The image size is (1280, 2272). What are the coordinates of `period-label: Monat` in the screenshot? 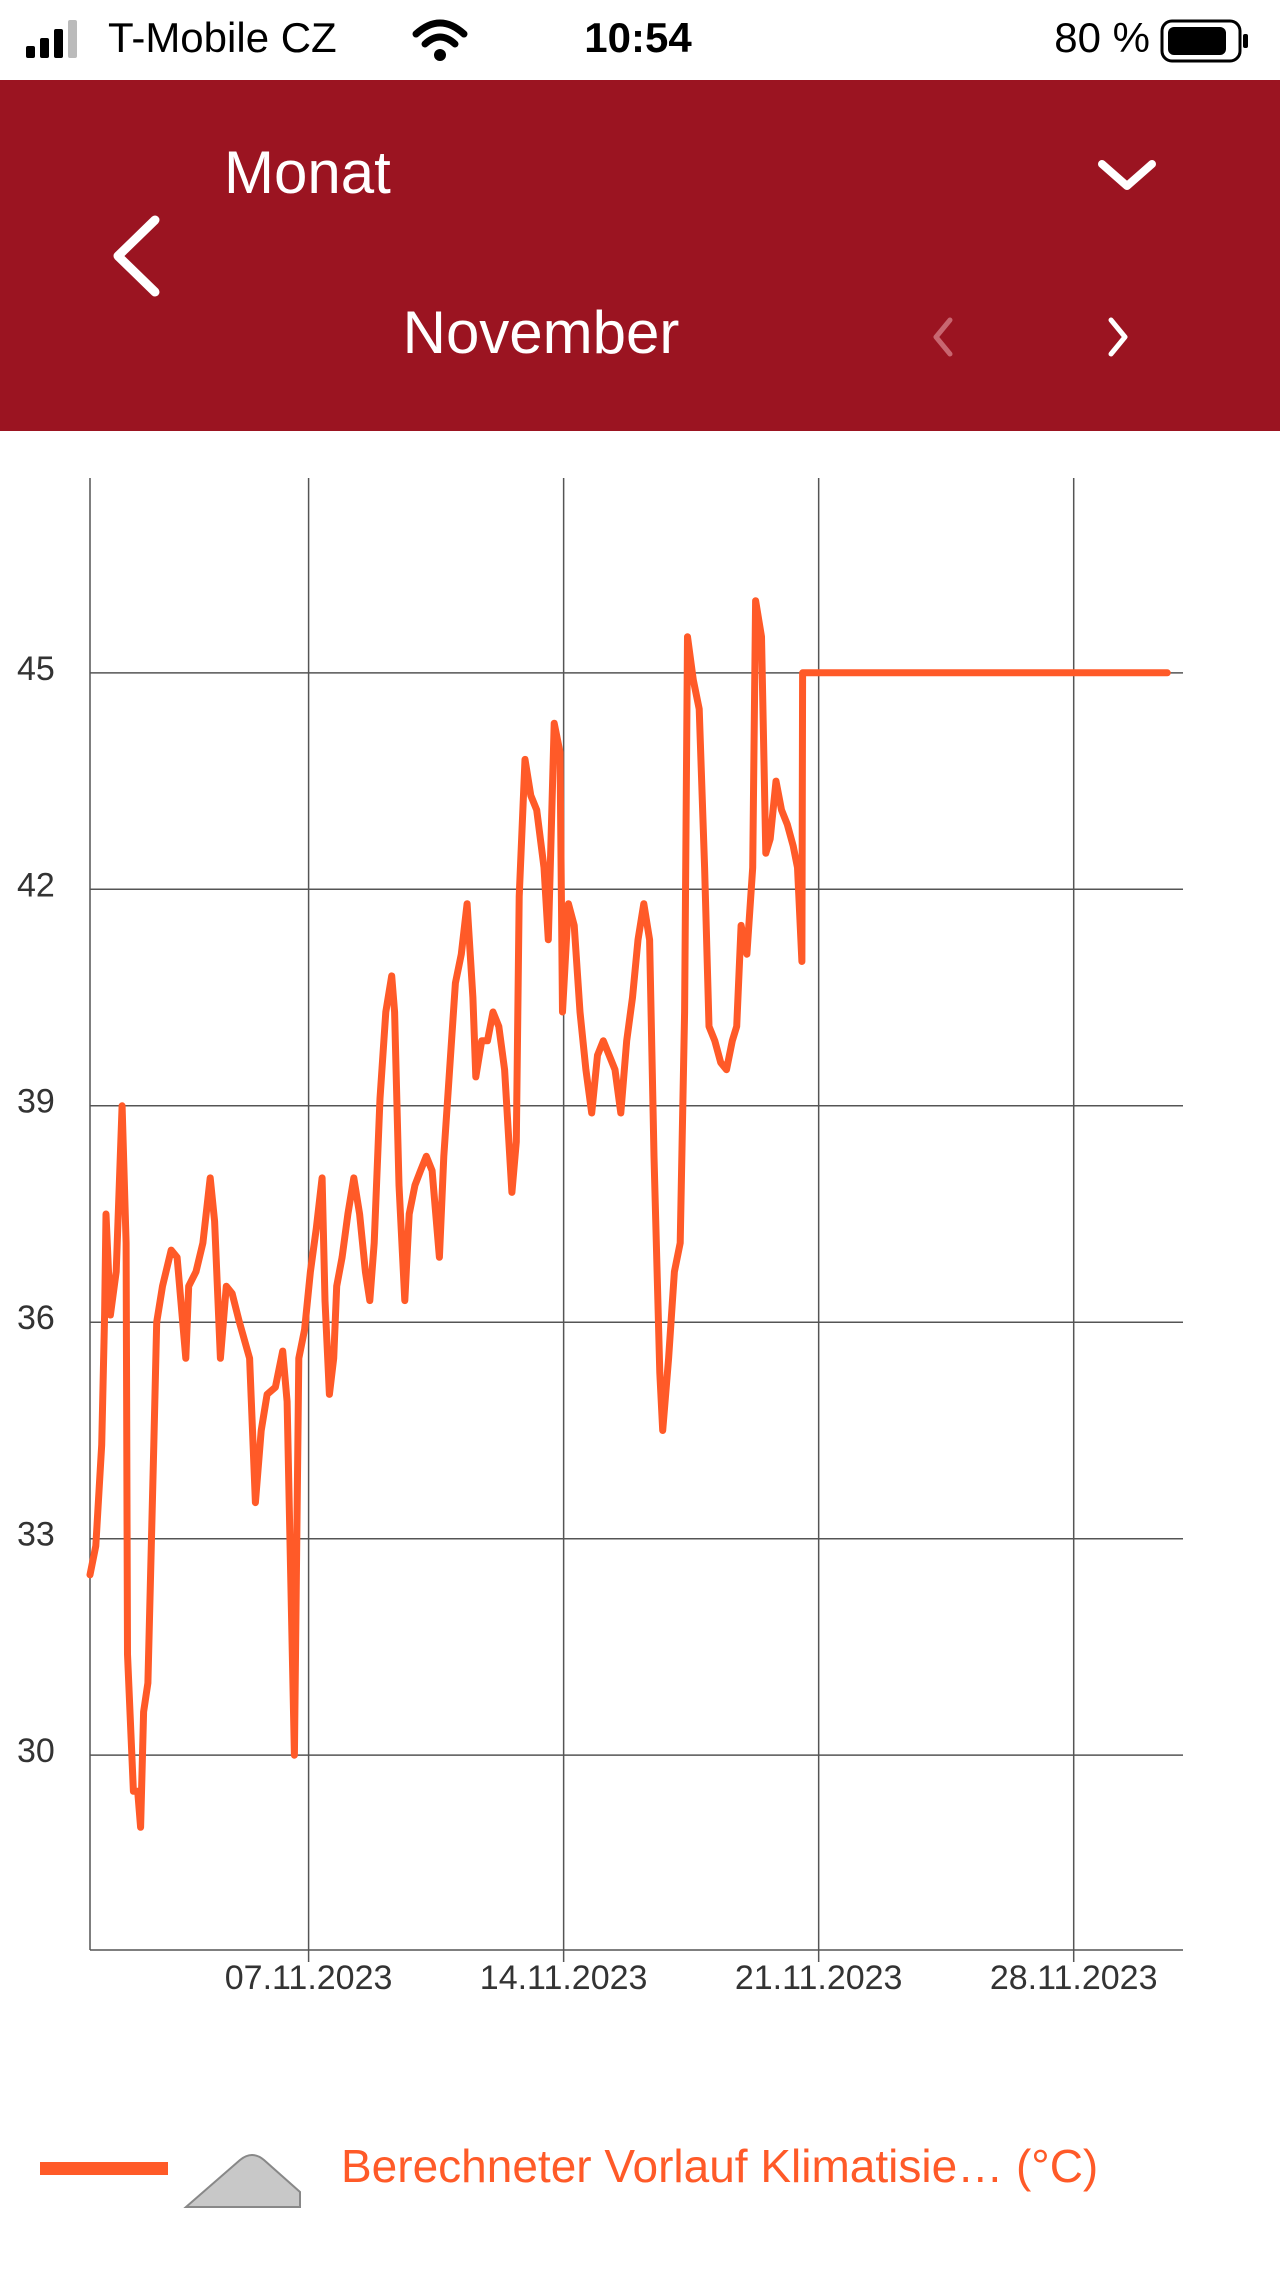 It's located at (307, 172).